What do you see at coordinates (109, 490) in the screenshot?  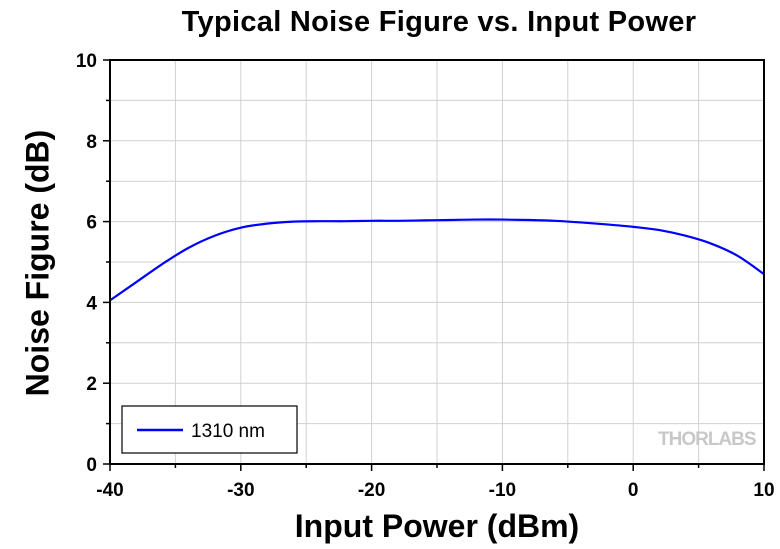 I see `x-tick-label: -40` at bounding box center [109, 490].